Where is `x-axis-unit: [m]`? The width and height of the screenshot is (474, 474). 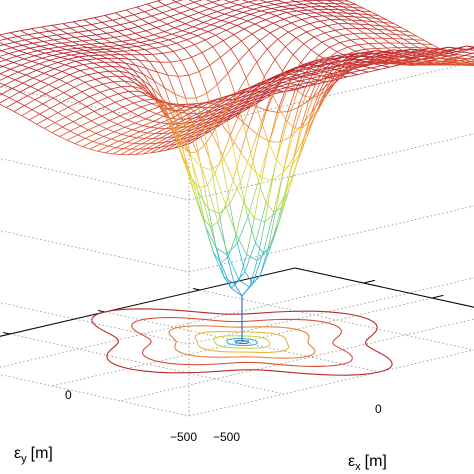
x-axis-unit: [m] is located at coordinates (376, 461).